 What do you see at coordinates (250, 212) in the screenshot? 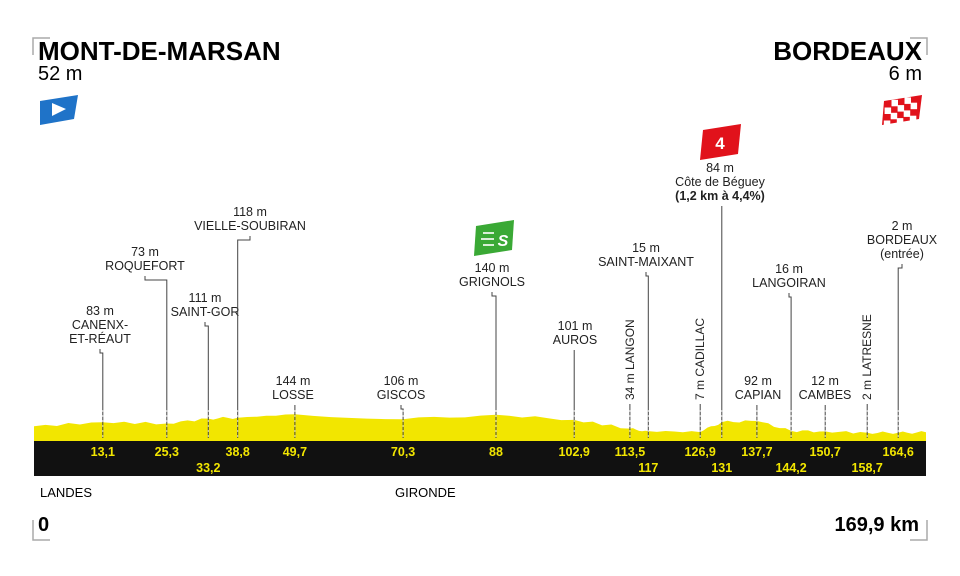
I see `waypoint-label: 118 m` at bounding box center [250, 212].